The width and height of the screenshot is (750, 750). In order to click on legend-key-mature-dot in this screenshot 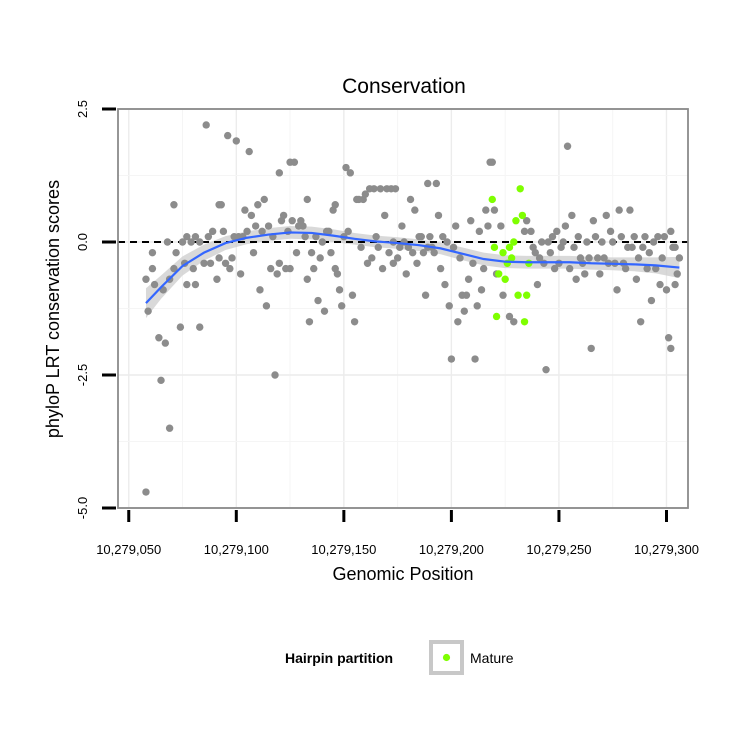, I will do `click(446, 657)`.